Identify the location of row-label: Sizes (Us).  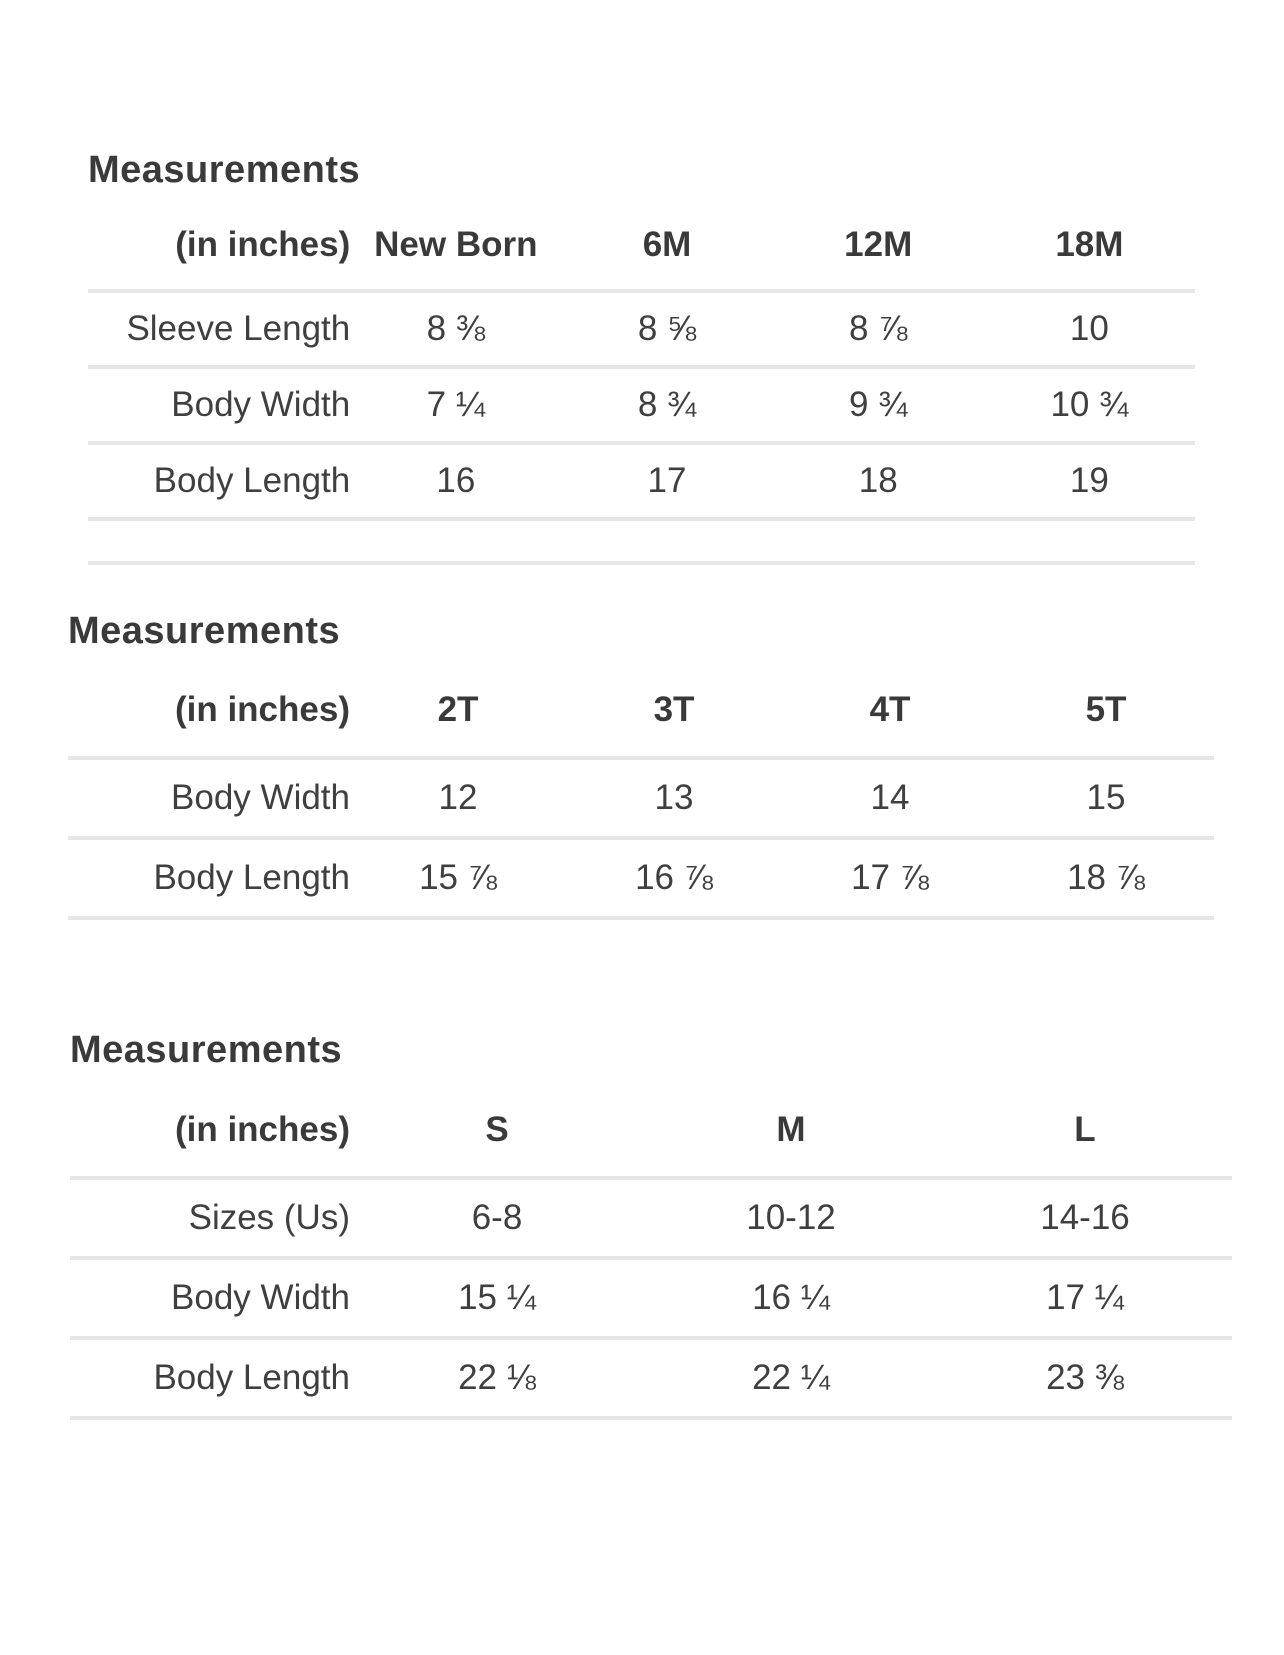
(269, 1217).